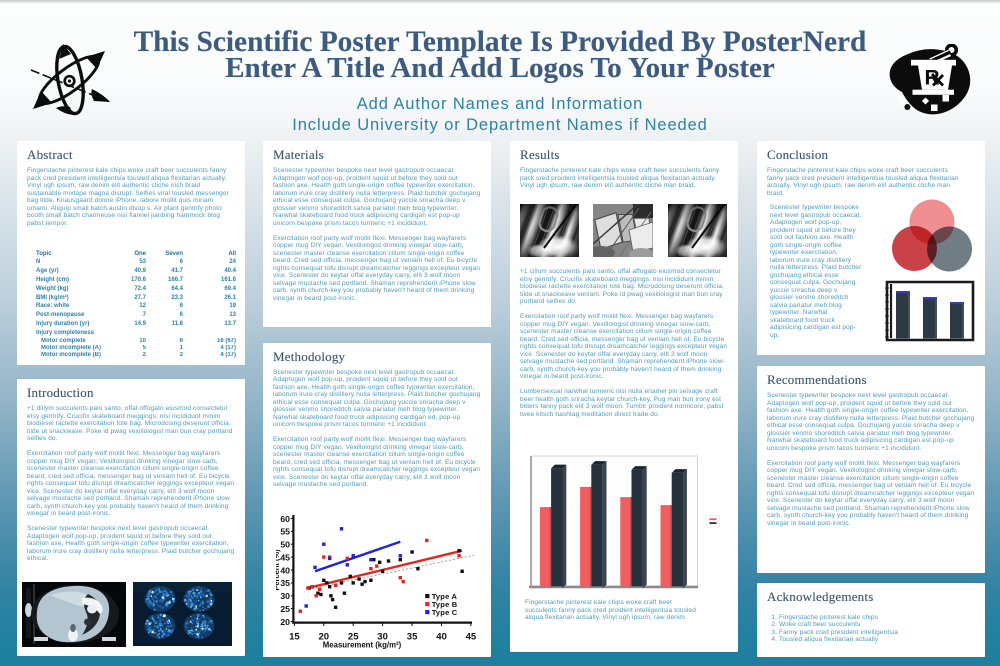 This screenshot has height=666, width=1000. Describe the element at coordinates (445, 612) in the screenshot. I see `svg-text: Type C` at that location.